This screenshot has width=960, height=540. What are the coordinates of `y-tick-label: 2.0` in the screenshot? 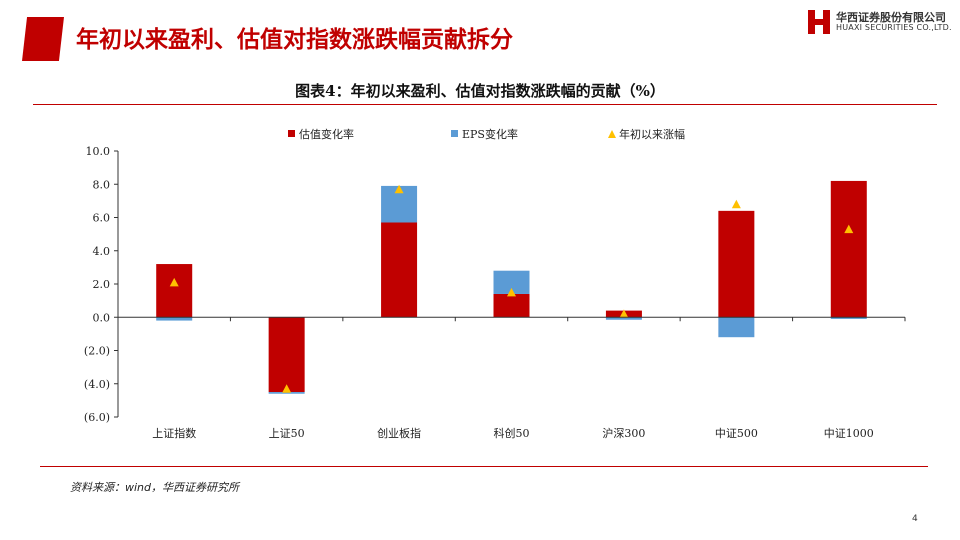 It's located at (102, 284).